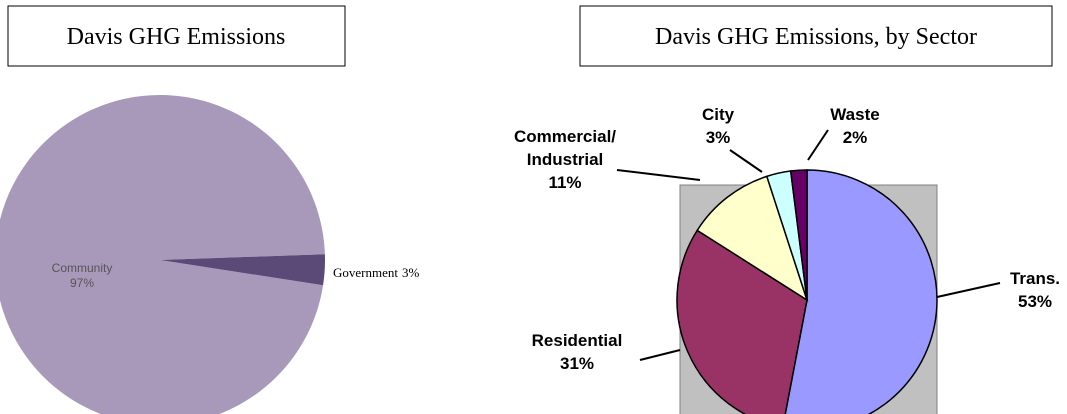 The width and height of the screenshot is (1067, 414). I want to click on label-line: Trans., so click(1035, 278).